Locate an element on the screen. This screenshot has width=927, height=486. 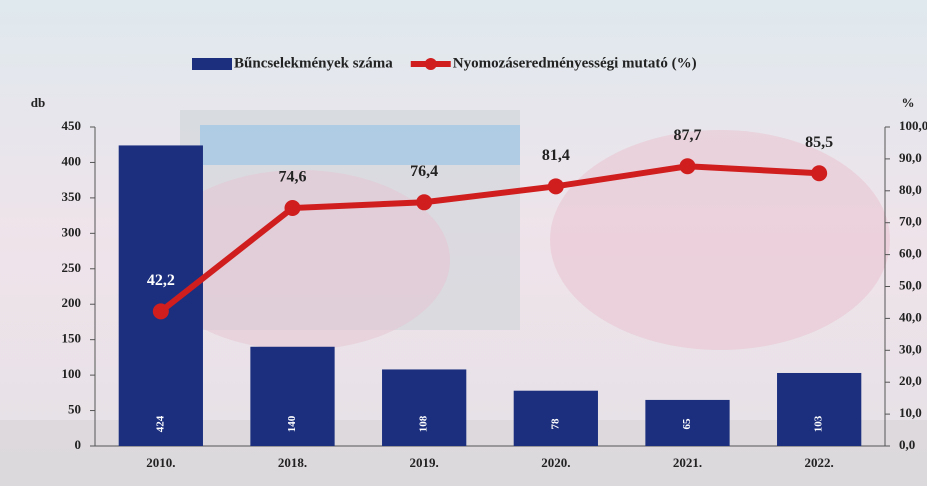
y-tick-label: 50 is located at coordinates (74, 409).